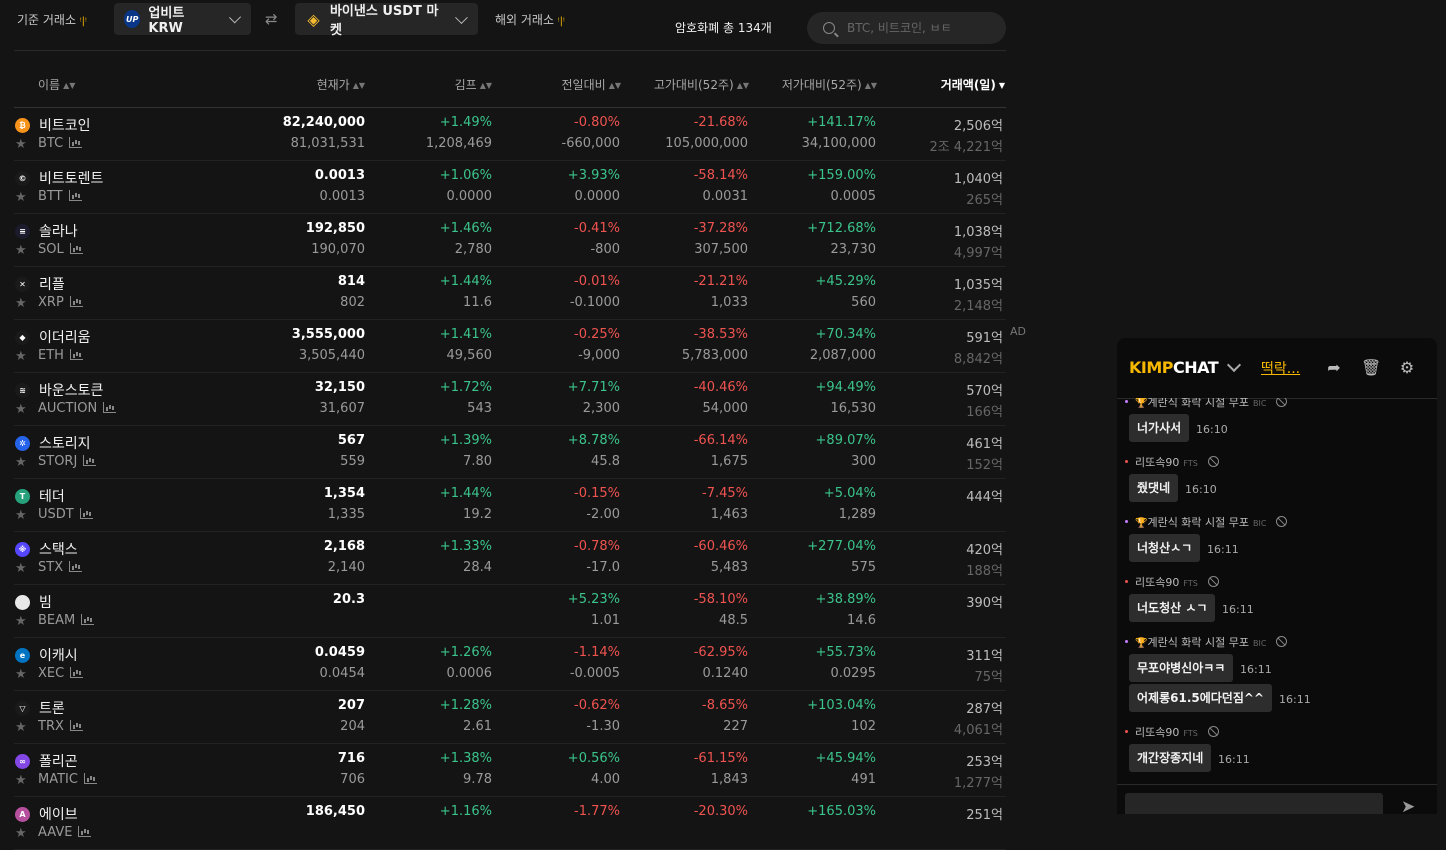 This screenshot has width=1446, height=850. What do you see at coordinates (71, 179) in the screenshot?
I see `coin-name: 비트토렌트` at bounding box center [71, 179].